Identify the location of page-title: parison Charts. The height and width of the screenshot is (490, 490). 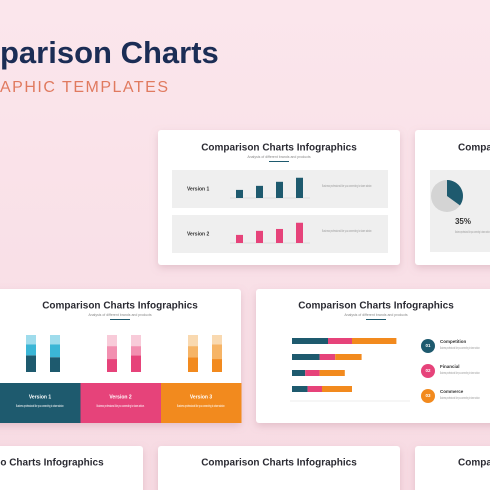
(109, 52).